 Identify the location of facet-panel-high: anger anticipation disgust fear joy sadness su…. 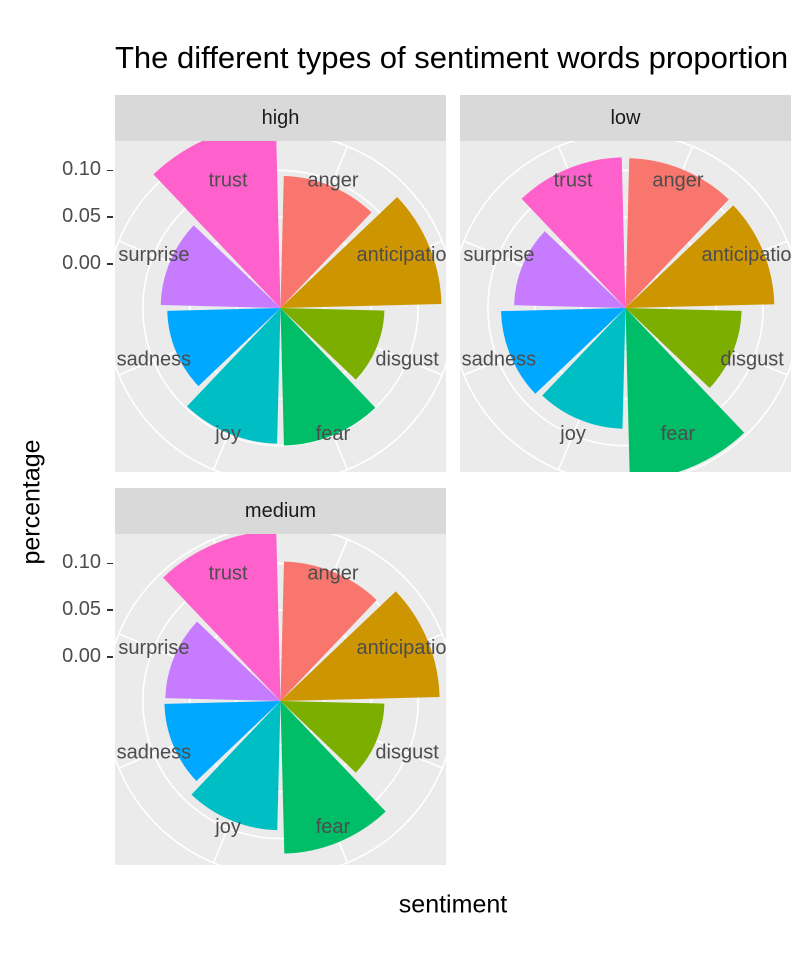
(280, 306).